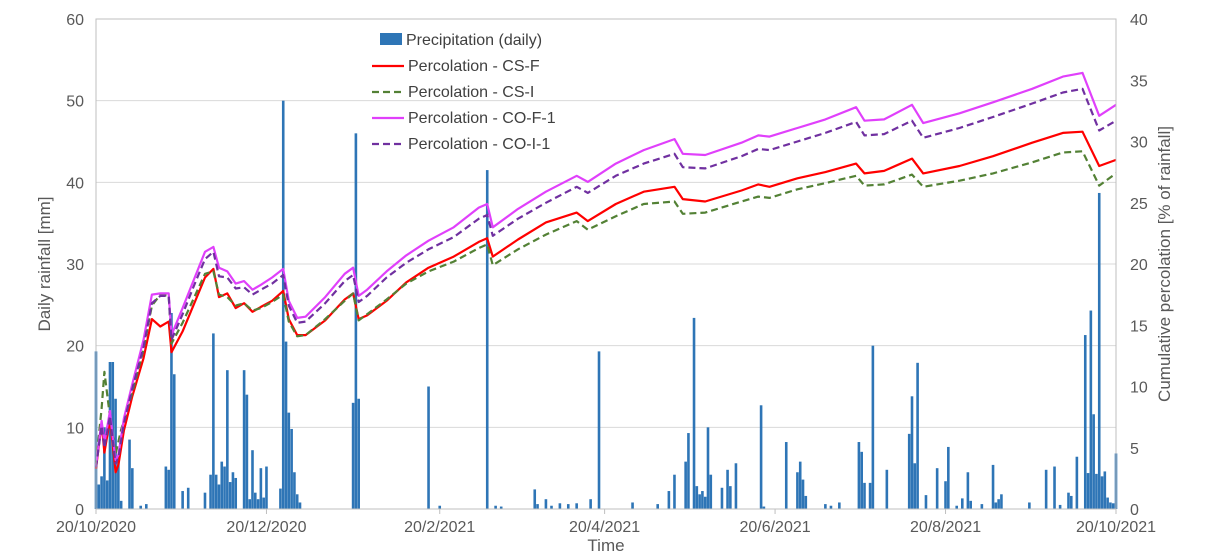 The width and height of the screenshot is (1218, 555). I want to click on y2-tick-label: 0, so click(1134, 510).